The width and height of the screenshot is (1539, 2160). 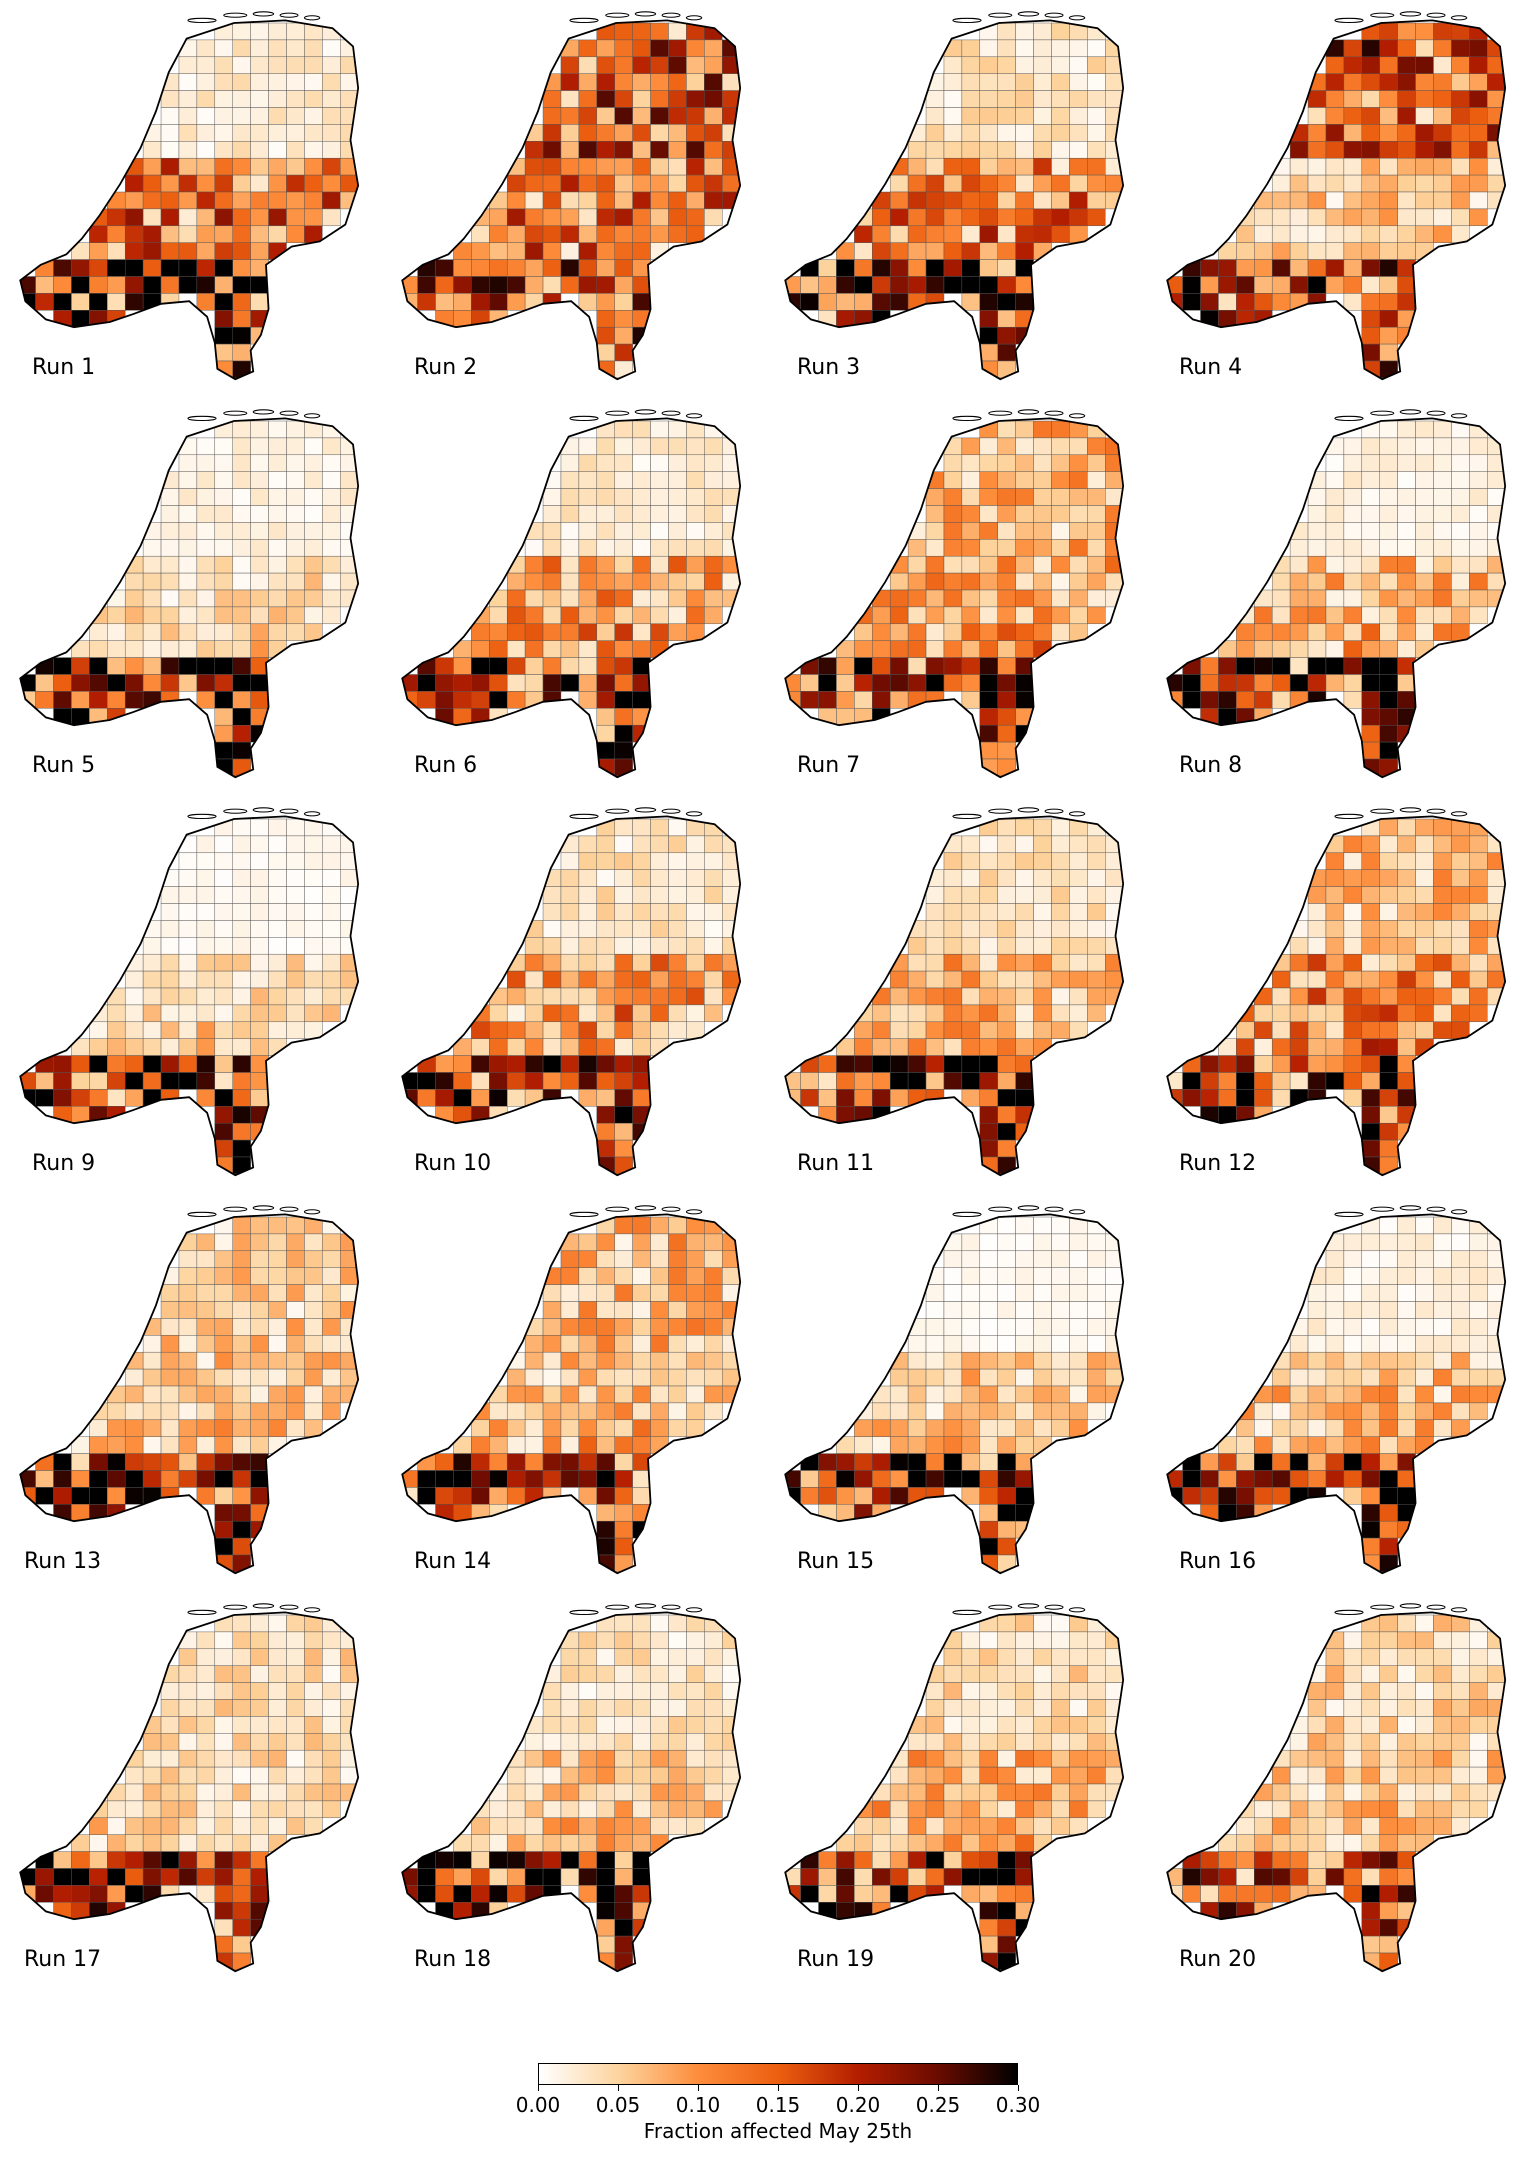 I want to click on country-border, so click(x=571, y=598).